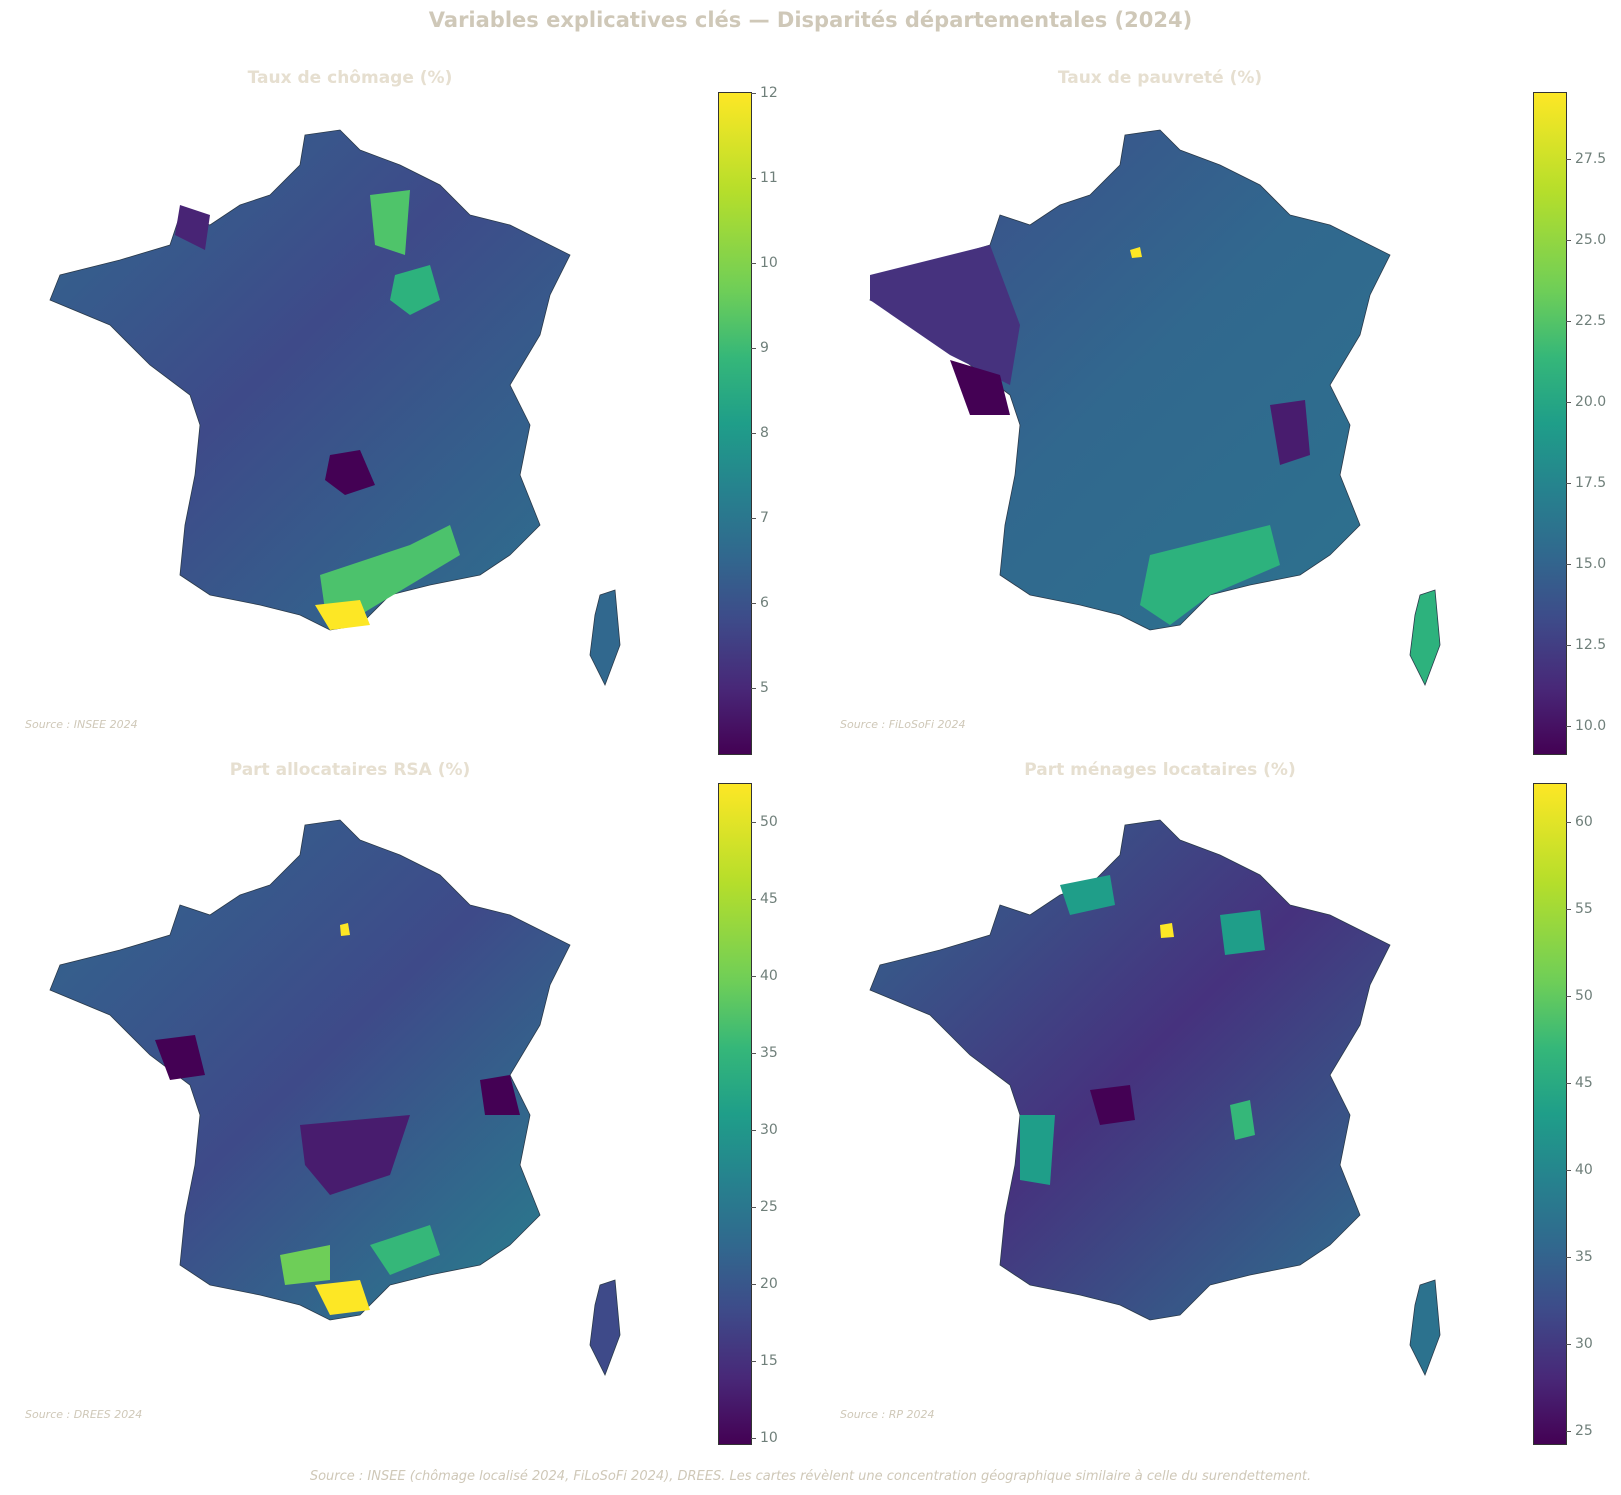 The height and width of the screenshot is (1495, 1621). What do you see at coordinates (350, 472) in the screenshot?
I see `region-cantal` at bounding box center [350, 472].